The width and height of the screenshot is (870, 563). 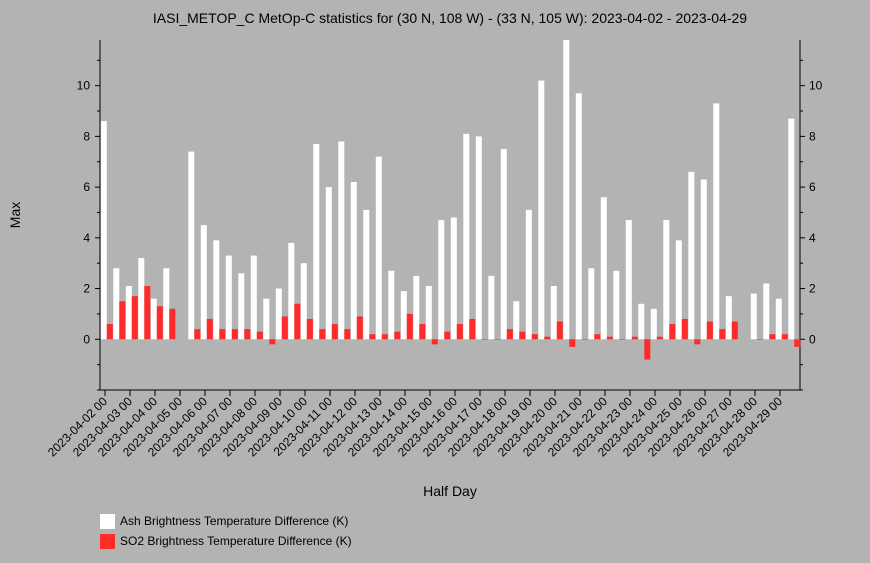 What do you see at coordinates (86, 136) in the screenshot?
I see `y-tick-label: 8` at bounding box center [86, 136].